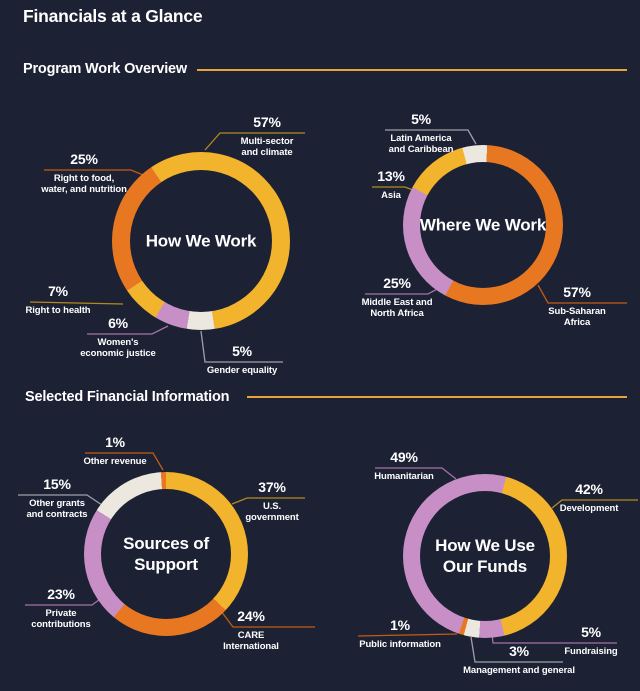  I want to click on segment-label-right-to-health: 7% Right to health, so click(58, 300).